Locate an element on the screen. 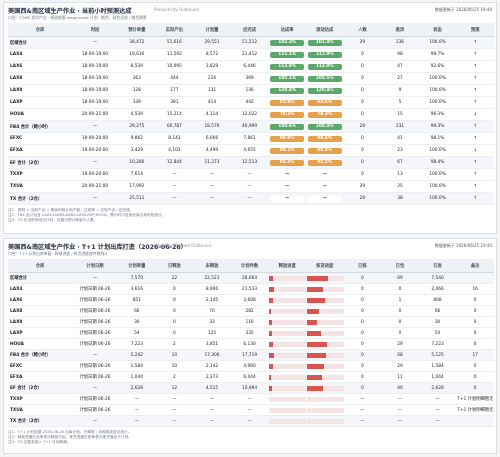 Image resolution: width=500 pixels, height=457 pixels. table-cell: 区域合计 is located at coordinates (40, 42).